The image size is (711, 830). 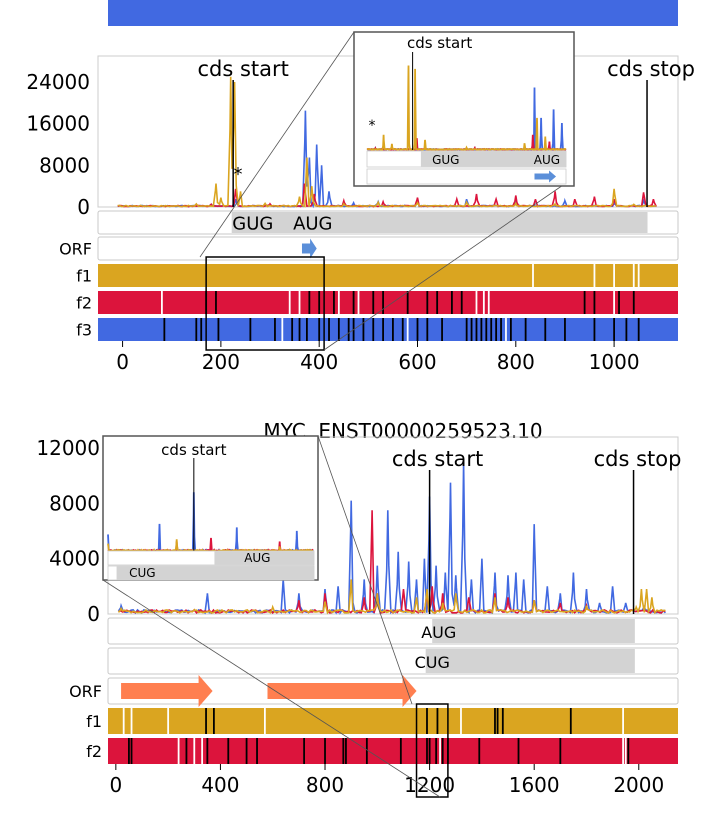 What do you see at coordinates (58, 82) in the screenshot?
I see `y-tick-label: 24000` at bounding box center [58, 82].